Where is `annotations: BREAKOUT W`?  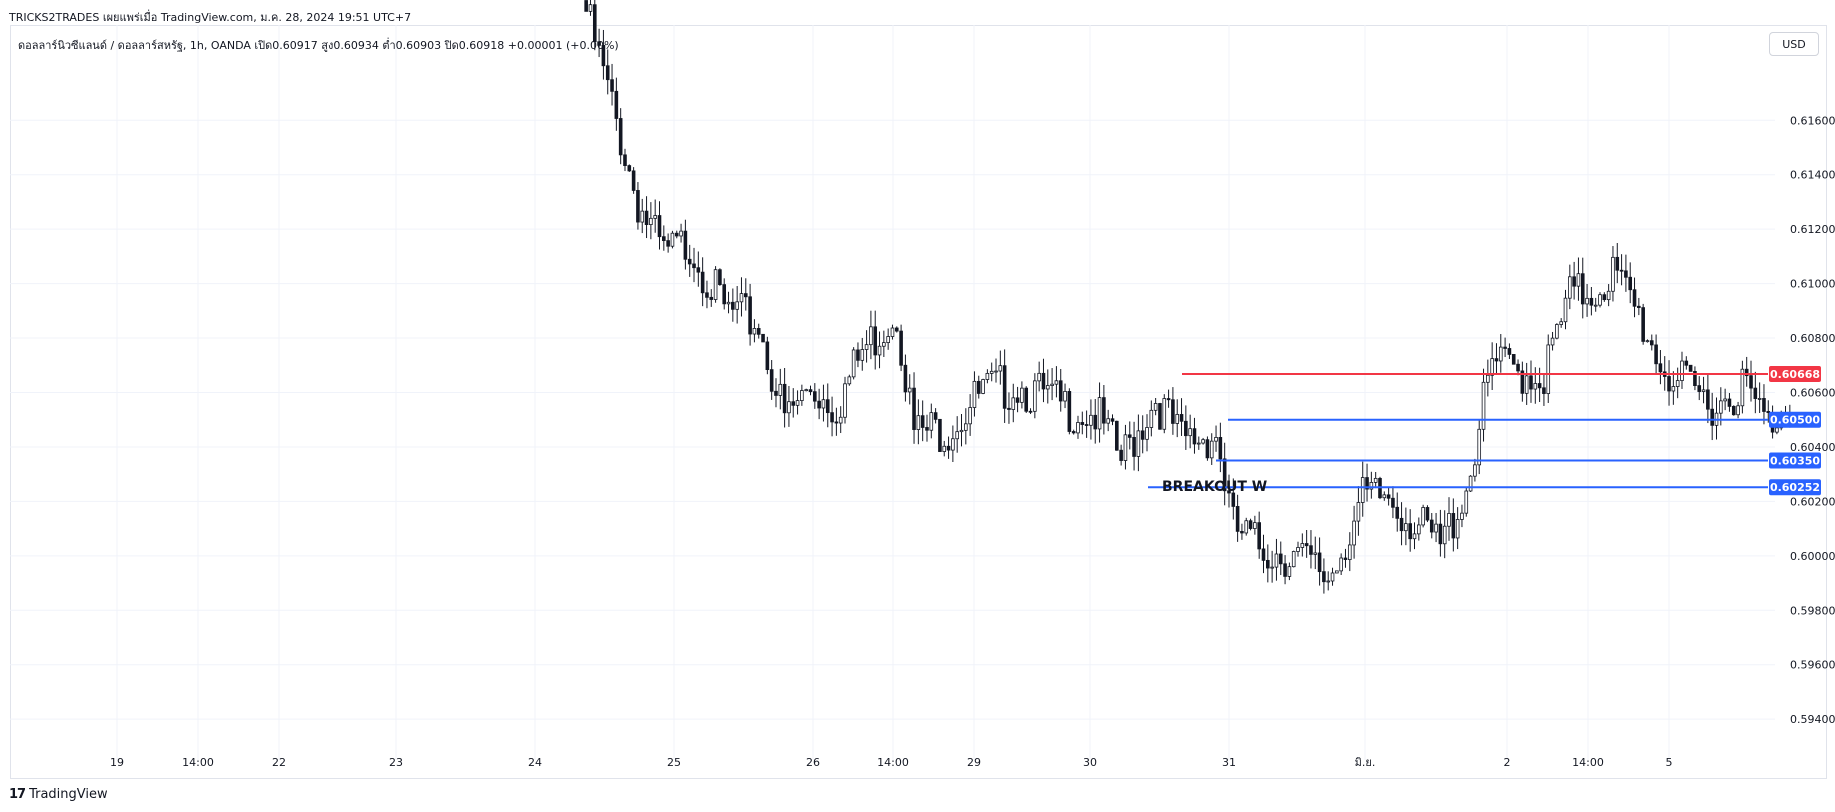 annotations: BREAKOUT W is located at coordinates (1214, 487).